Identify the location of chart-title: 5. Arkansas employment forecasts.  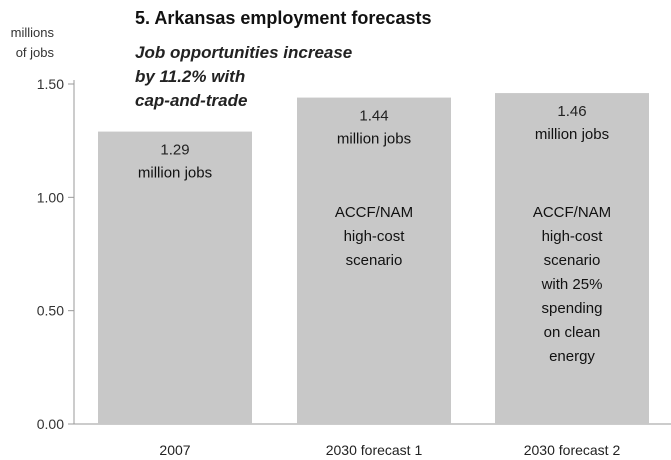
(283, 18).